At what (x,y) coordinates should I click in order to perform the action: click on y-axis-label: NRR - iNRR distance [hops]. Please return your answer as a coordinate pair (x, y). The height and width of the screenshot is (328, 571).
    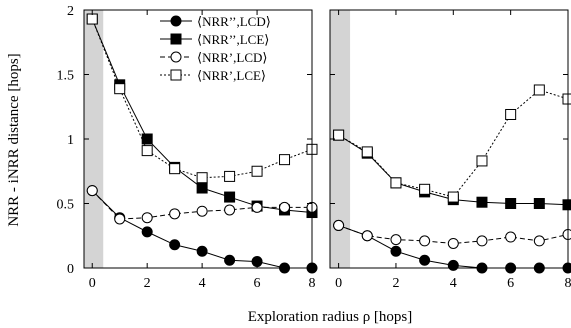
    Looking at the image, I should click on (14, 139).